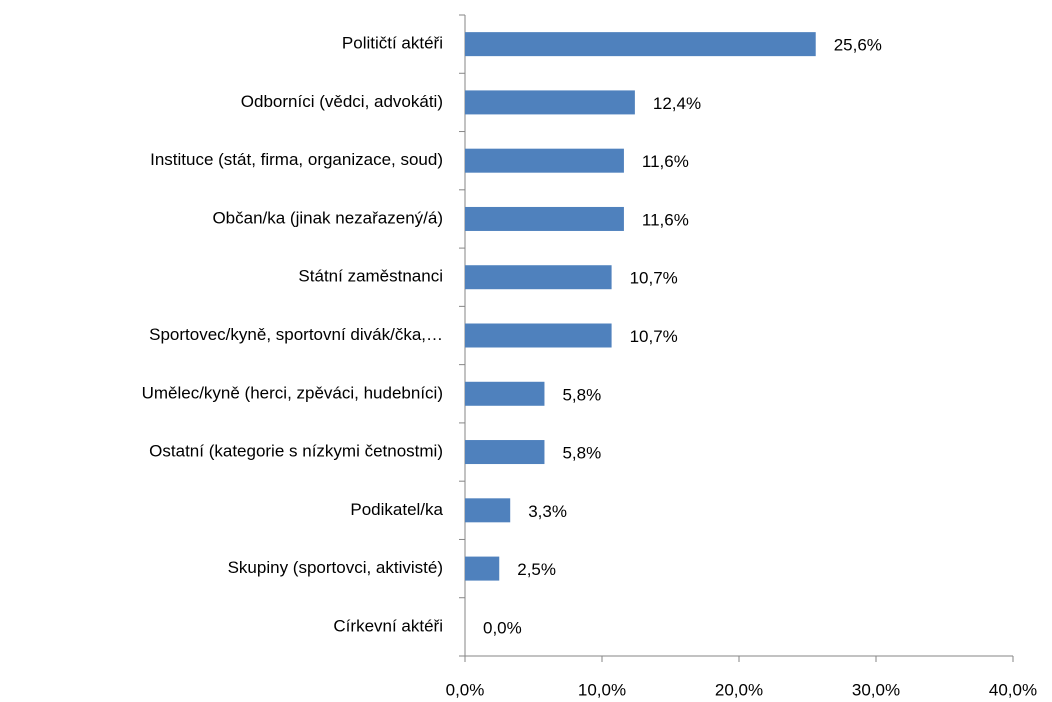 This screenshot has height=702, width=1052. Describe the element at coordinates (602, 689) in the screenshot. I see `x-tick-label: 10,0%` at that location.